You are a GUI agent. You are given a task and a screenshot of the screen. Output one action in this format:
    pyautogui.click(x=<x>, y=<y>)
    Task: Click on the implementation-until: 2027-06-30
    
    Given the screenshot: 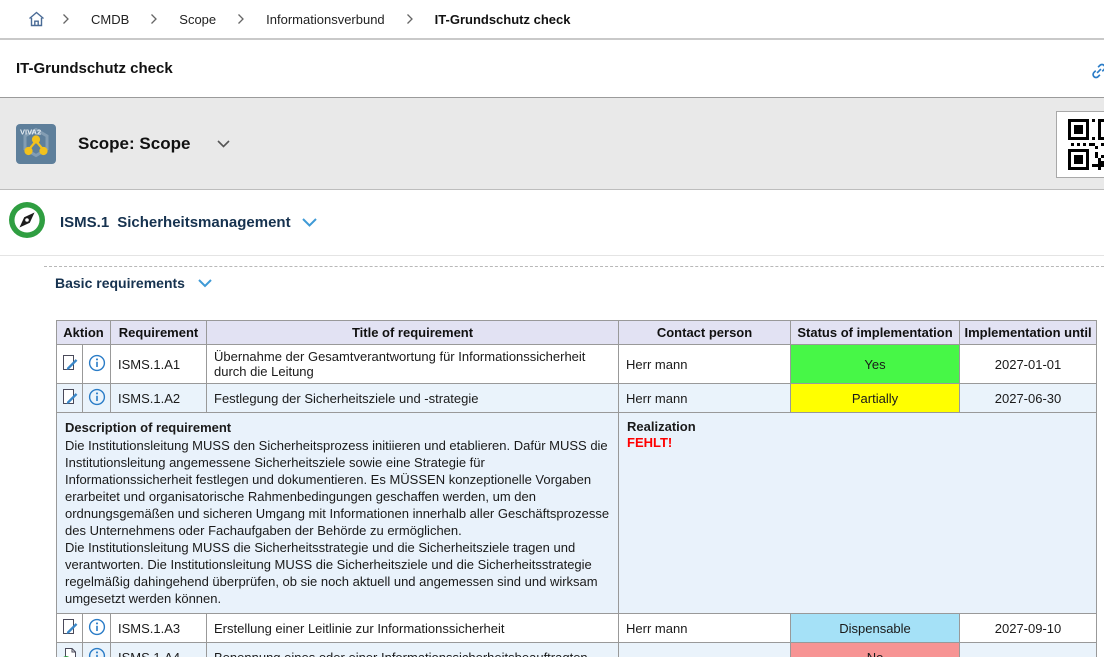 What is the action you would take?
    pyautogui.click(x=1028, y=398)
    